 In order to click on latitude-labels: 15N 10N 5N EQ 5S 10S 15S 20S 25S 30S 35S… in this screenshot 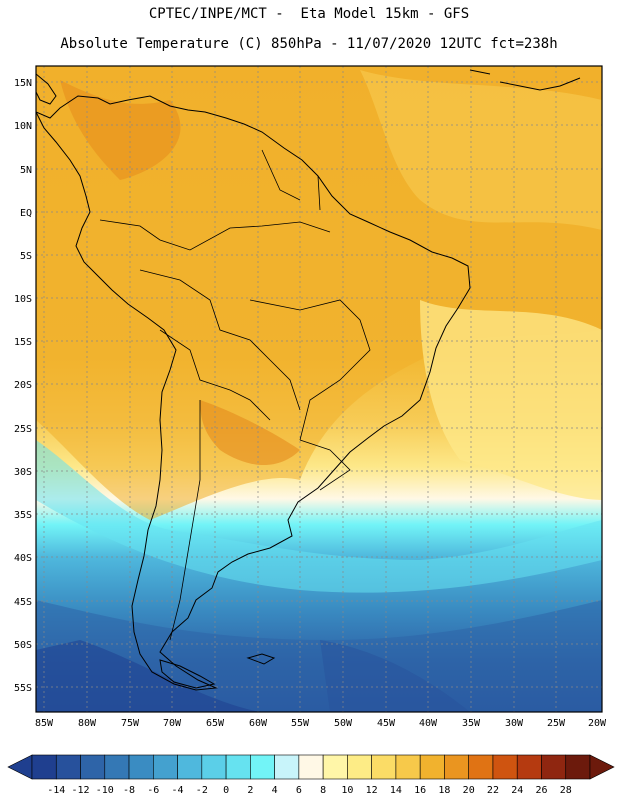, I will do `click(23, 386)`.